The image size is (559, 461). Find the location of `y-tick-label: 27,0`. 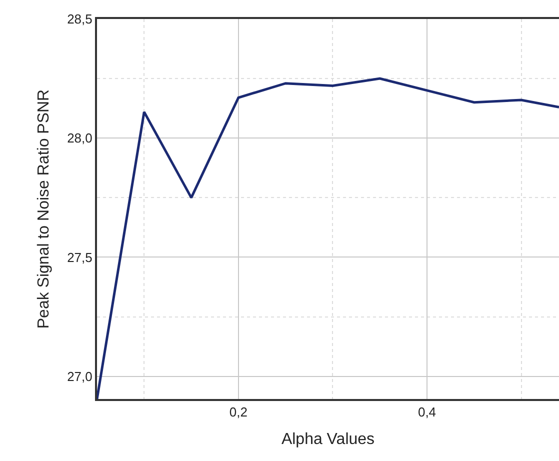

y-tick-label: 27,0 is located at coordinates (79, 376).